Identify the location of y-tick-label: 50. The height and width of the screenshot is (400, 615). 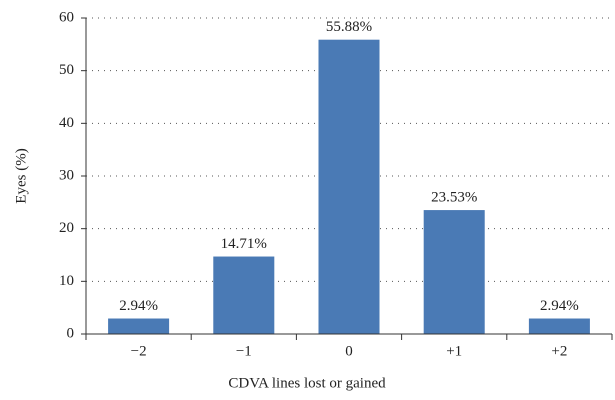
(66, 70).